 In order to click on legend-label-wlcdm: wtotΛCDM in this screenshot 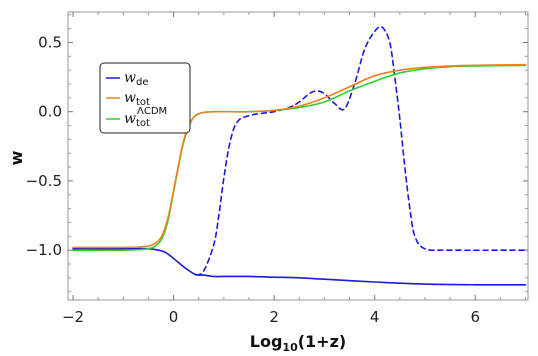, I will do `click(145, 117)`.